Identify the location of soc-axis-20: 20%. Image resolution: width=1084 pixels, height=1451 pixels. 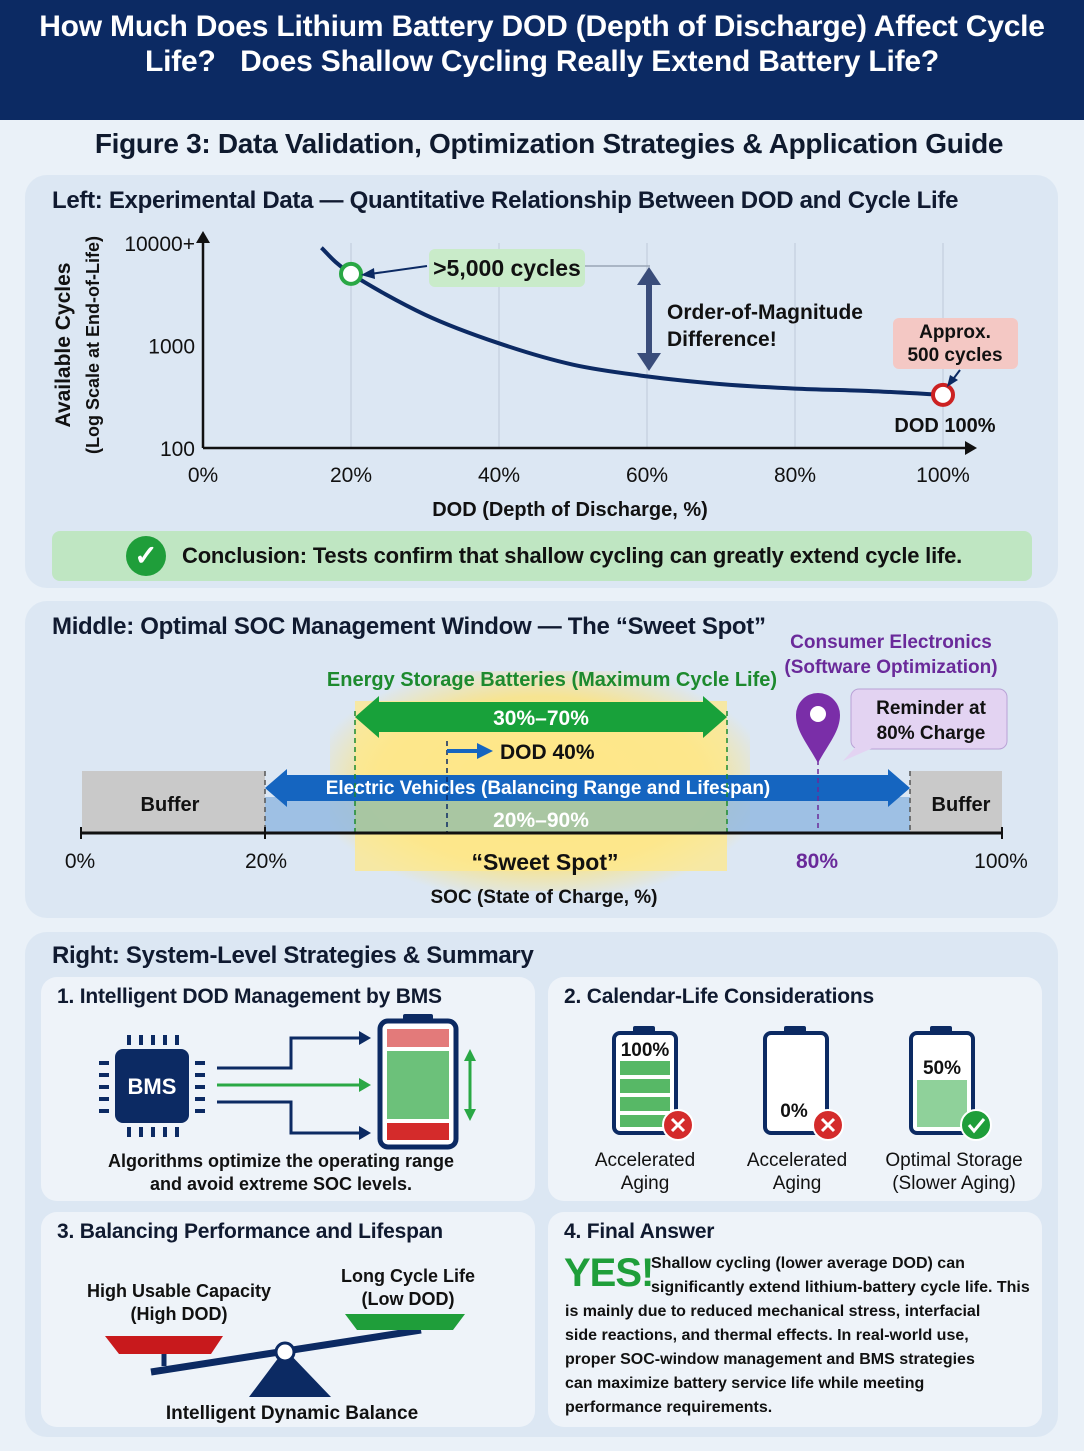
(266, 861).